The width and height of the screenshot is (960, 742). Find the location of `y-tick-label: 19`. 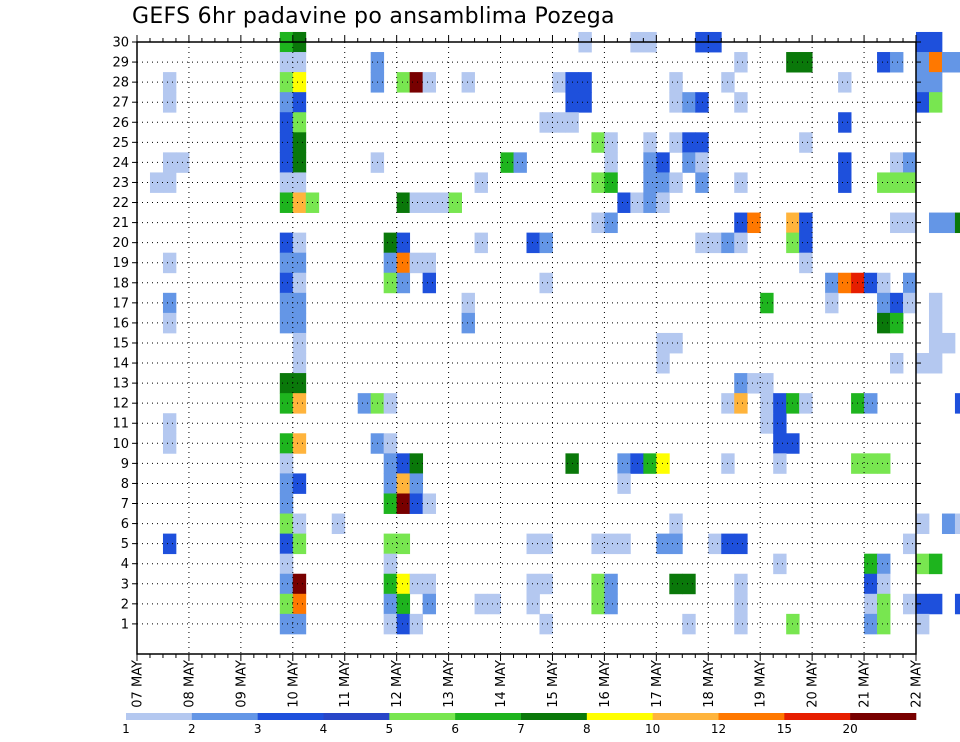

y-tick-label: 19 is located at coordinates (120, 263).